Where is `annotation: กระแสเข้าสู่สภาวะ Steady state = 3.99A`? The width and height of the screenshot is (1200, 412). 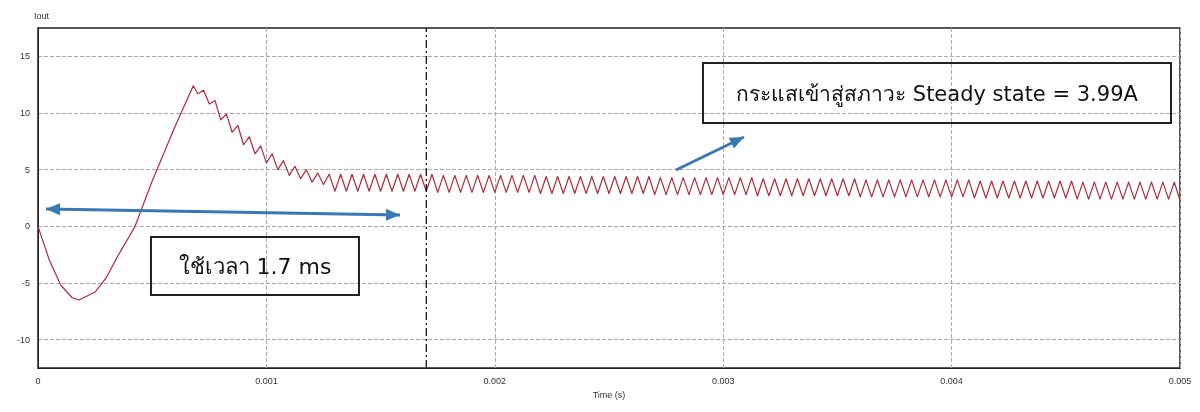 annotation: กระแสเข้าสู่สภาวะ Steady state = 3.99A is located at coordinates (937, 93).